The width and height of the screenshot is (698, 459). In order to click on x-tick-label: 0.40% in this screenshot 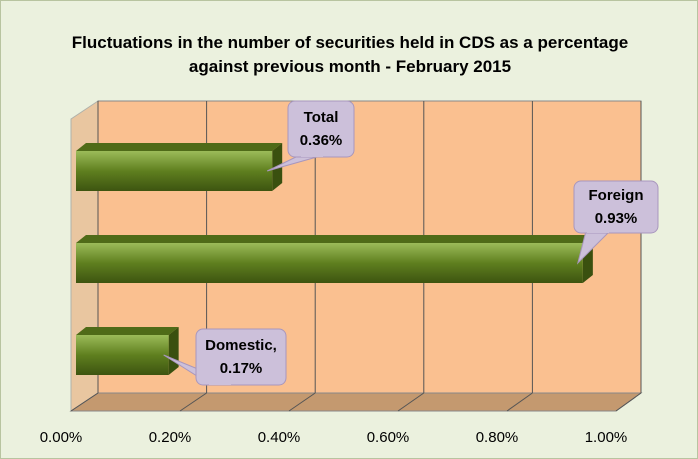, I will do `click(279, 437)`.